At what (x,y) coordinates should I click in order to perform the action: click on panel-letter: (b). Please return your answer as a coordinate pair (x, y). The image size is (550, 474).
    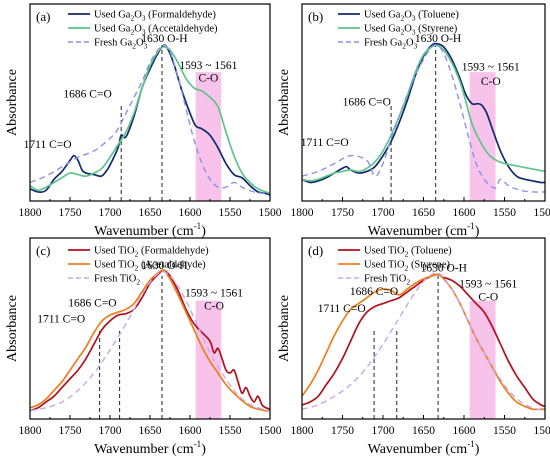
    Looking at the image, I should click on (315, 16).